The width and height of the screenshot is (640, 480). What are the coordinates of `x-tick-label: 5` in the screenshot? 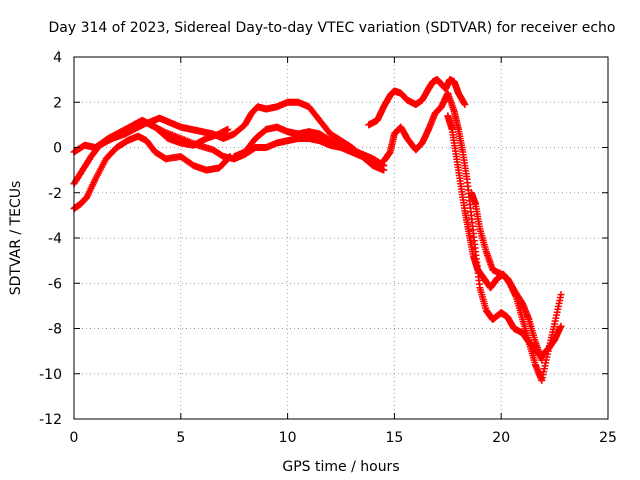 It's located at (180, 438).